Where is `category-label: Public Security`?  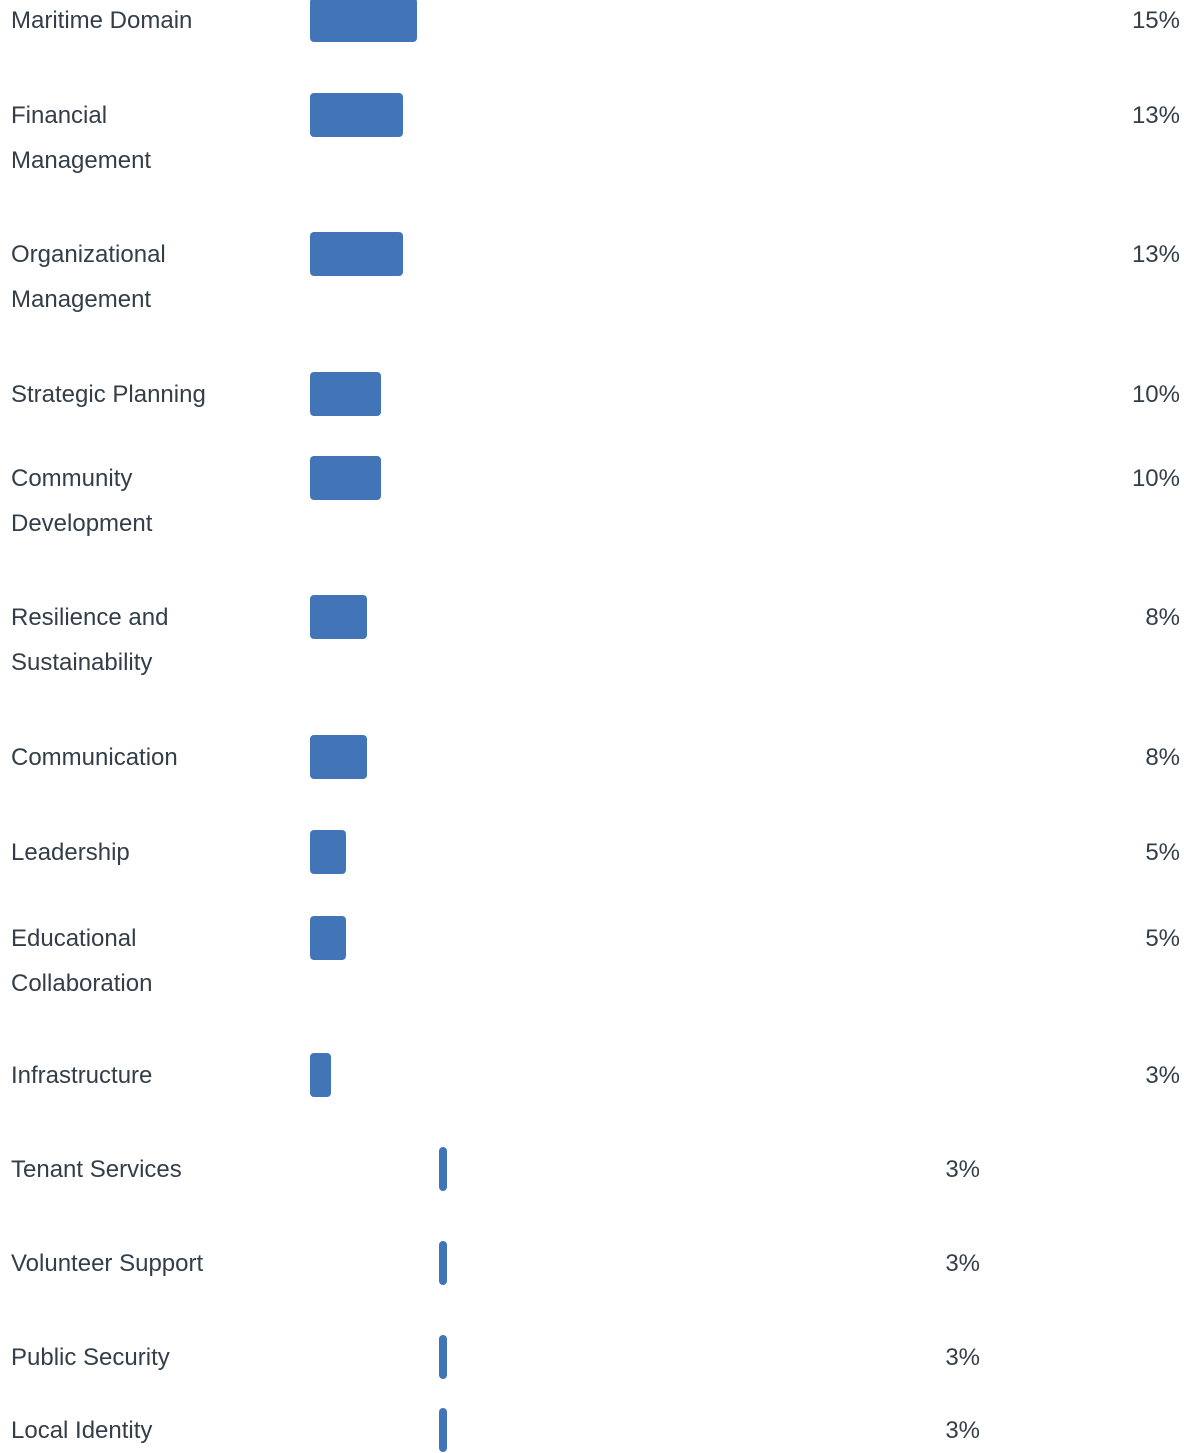
category-label: Public Security is located at coordinates (90, 1357).